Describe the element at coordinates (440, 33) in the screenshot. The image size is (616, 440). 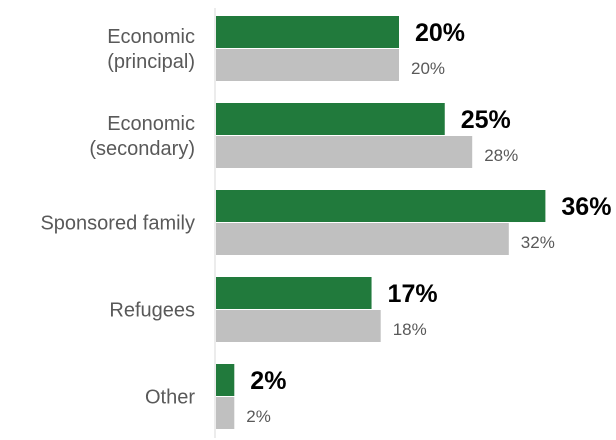
I see `data-label-primary: 20%` at that location.